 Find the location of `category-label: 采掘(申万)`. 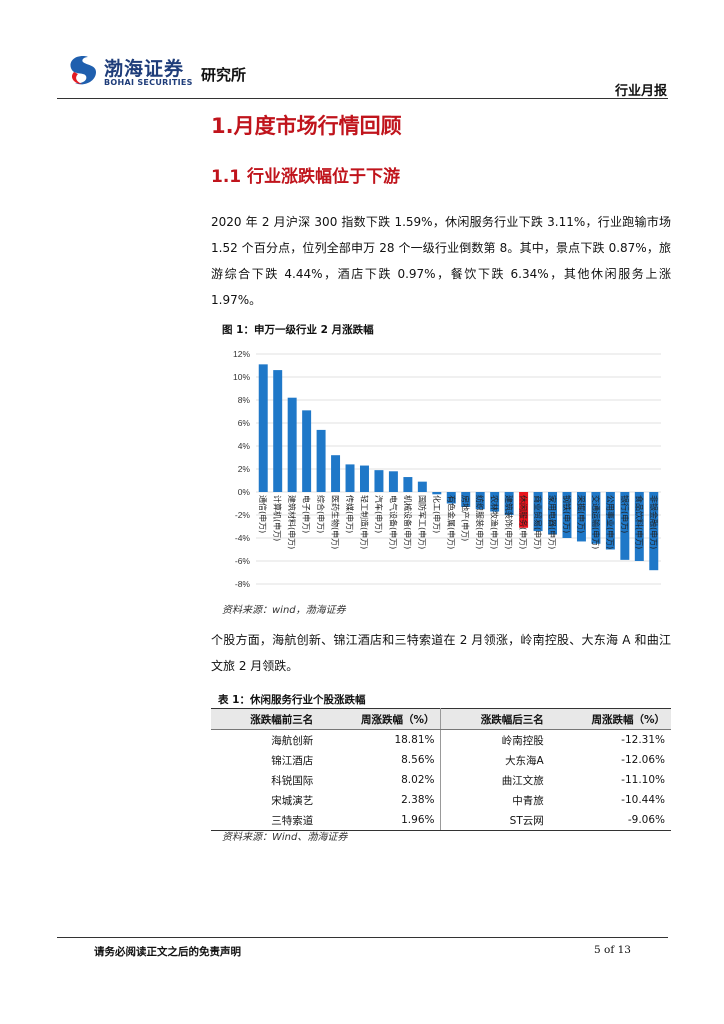

category-label: 采掘(申万) is located at coordinates (581, 514).